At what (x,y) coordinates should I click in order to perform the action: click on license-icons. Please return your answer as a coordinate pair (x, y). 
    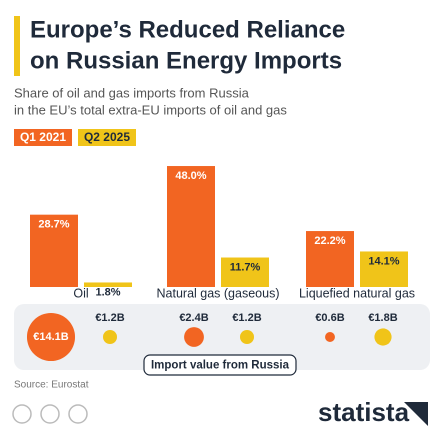
    Looking at the image, I should click on (50, 414).